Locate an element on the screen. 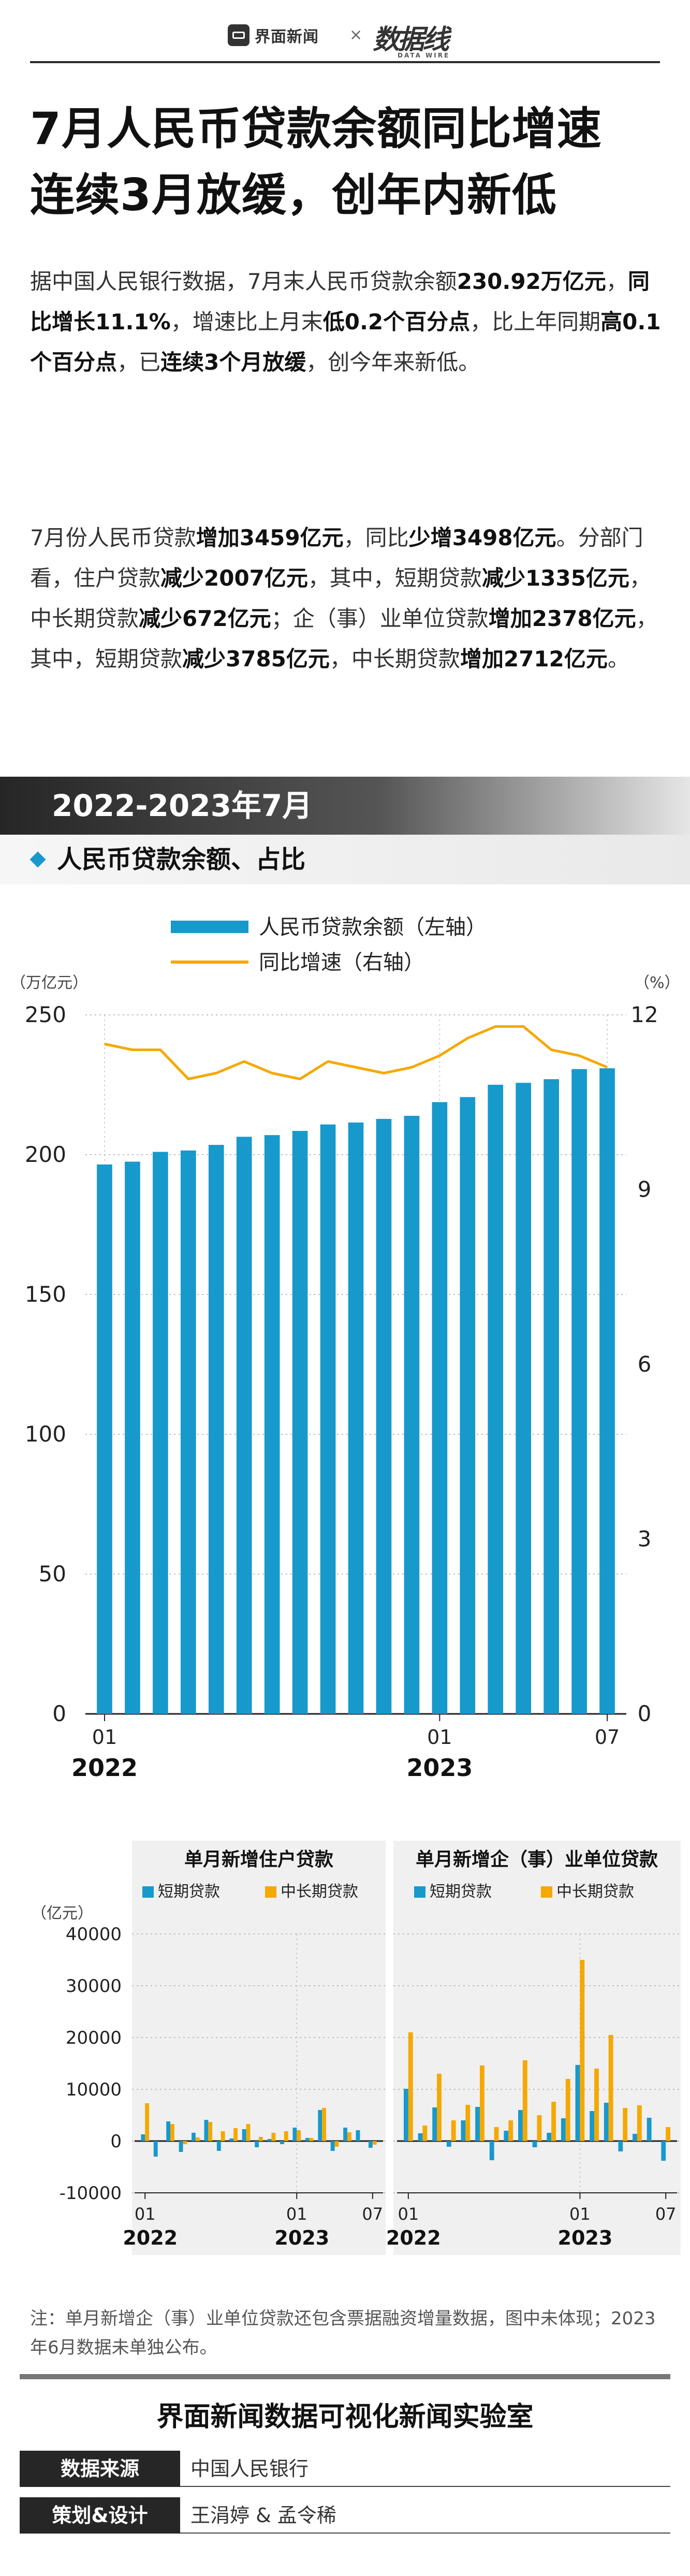 The image size is (690, 2576). small1-legend-short-swatch is located at coordinates (148, 1892).